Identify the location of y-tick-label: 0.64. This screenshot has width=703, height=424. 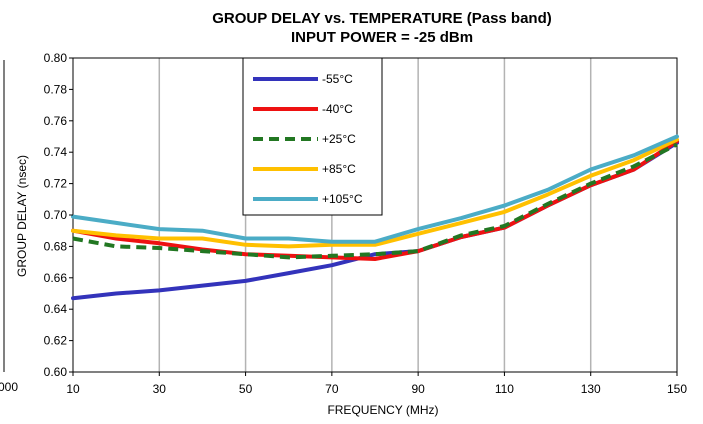
(56, 309).